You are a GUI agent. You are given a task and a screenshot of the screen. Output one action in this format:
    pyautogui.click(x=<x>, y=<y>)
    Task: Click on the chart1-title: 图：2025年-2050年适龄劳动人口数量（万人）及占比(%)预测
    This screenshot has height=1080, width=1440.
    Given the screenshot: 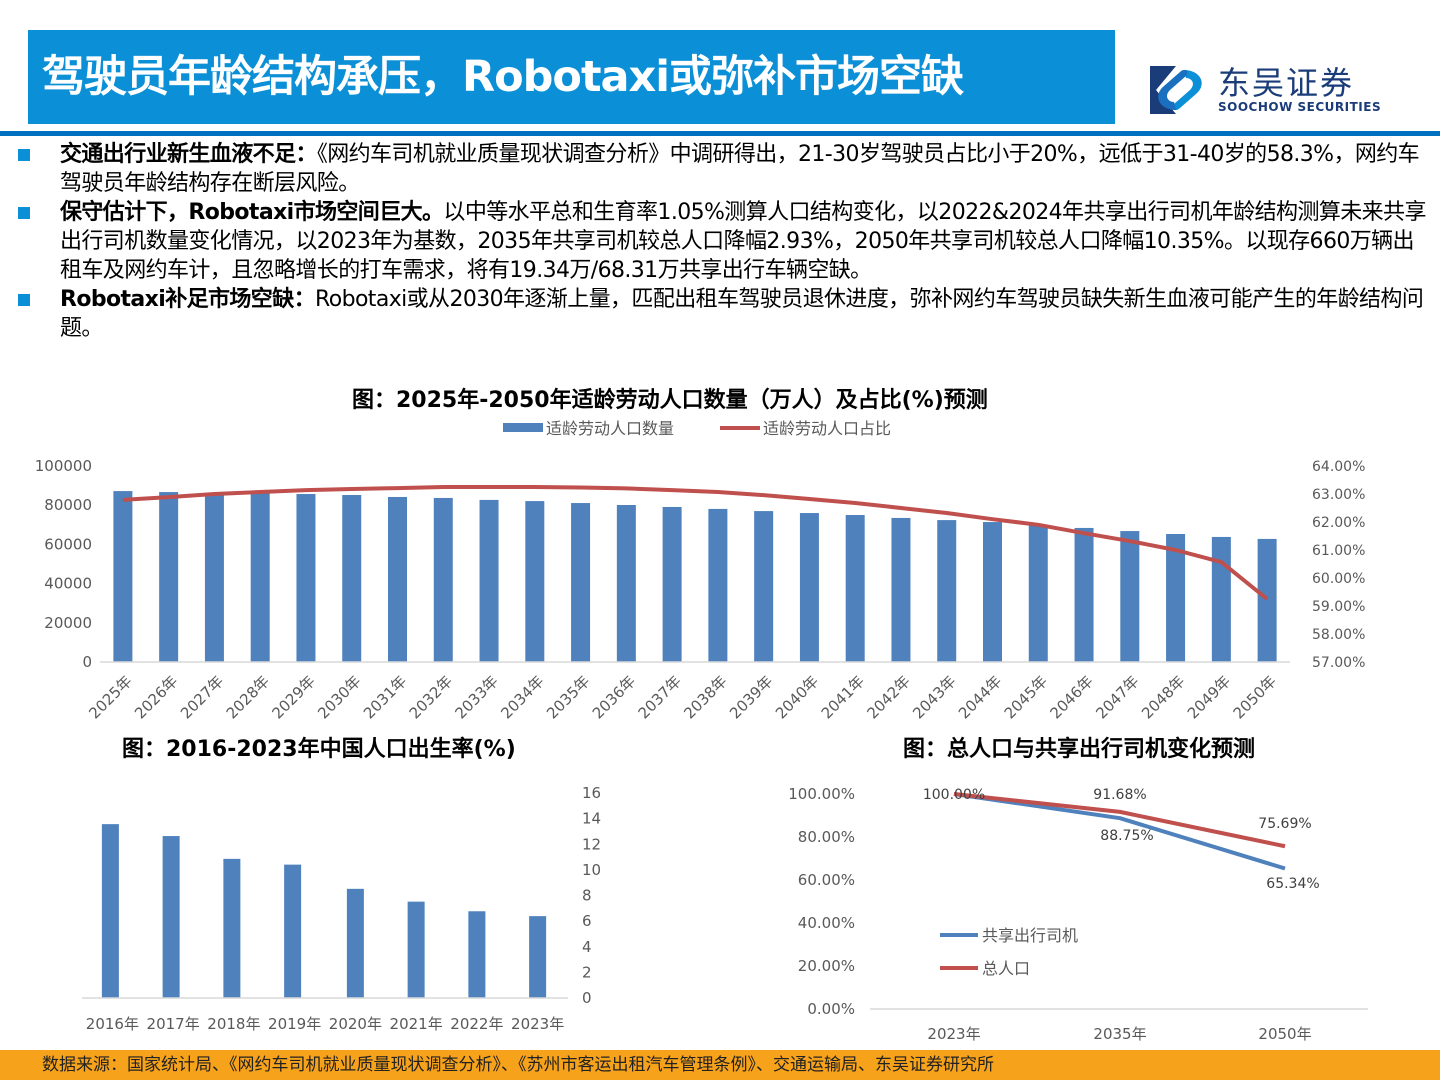 What is the action you would take?
    pyautogui.click(x=670, y=400)
    